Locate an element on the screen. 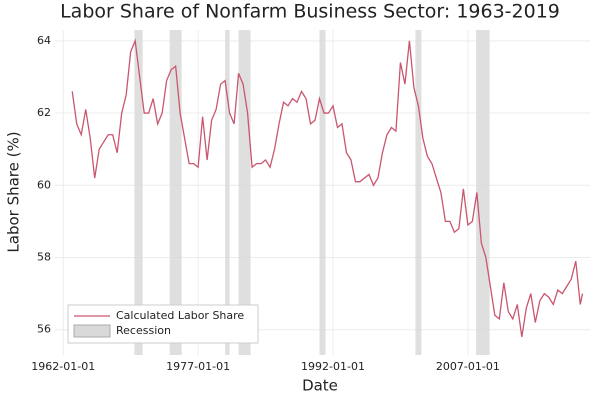  x-tick-label: 1977-01-01 is located at coordinates (198, 366).